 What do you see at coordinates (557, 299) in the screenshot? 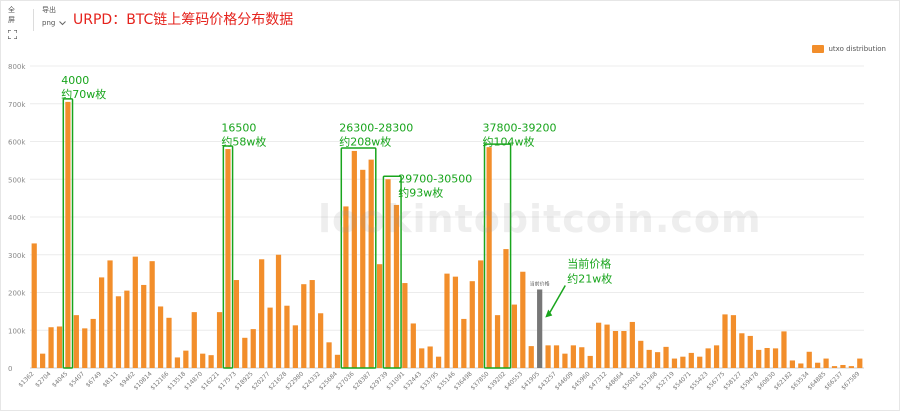
I see `current-price-arrow` at bounding box center [557, 299].